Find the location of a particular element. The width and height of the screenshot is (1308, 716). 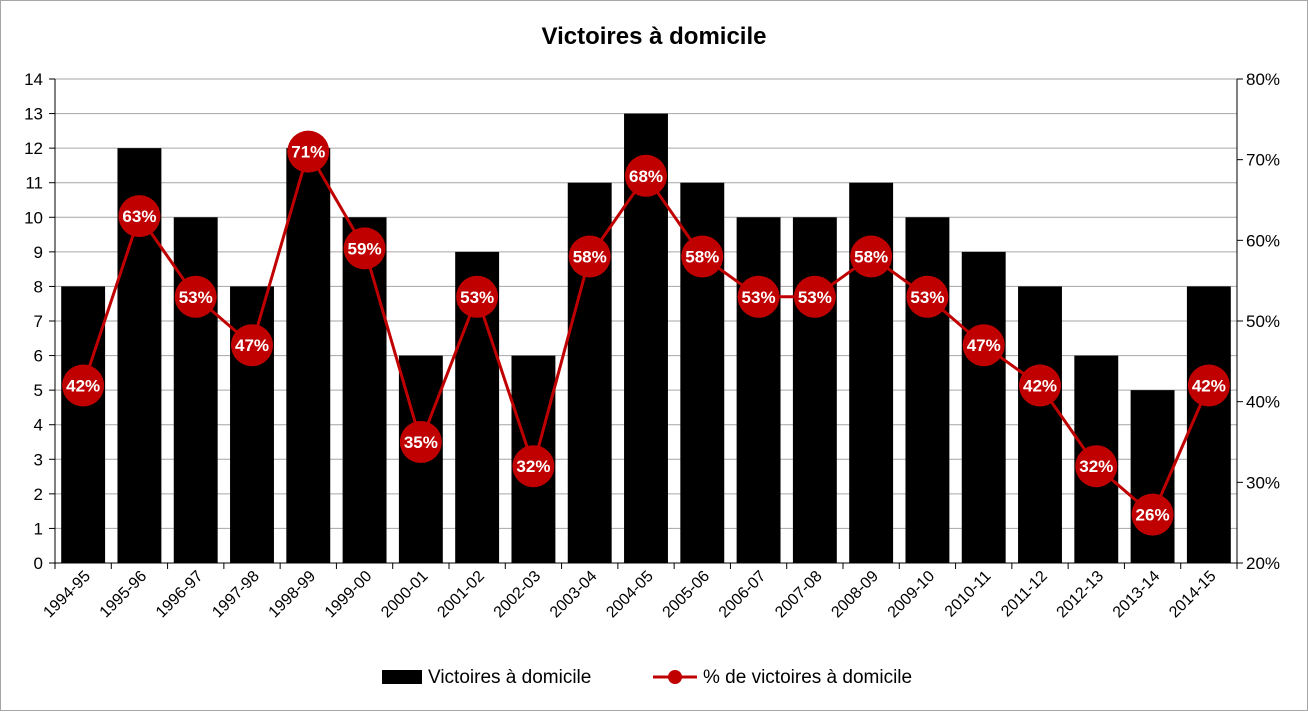

y-right-tick-label: 50% is located at coordinates (1263, 321).